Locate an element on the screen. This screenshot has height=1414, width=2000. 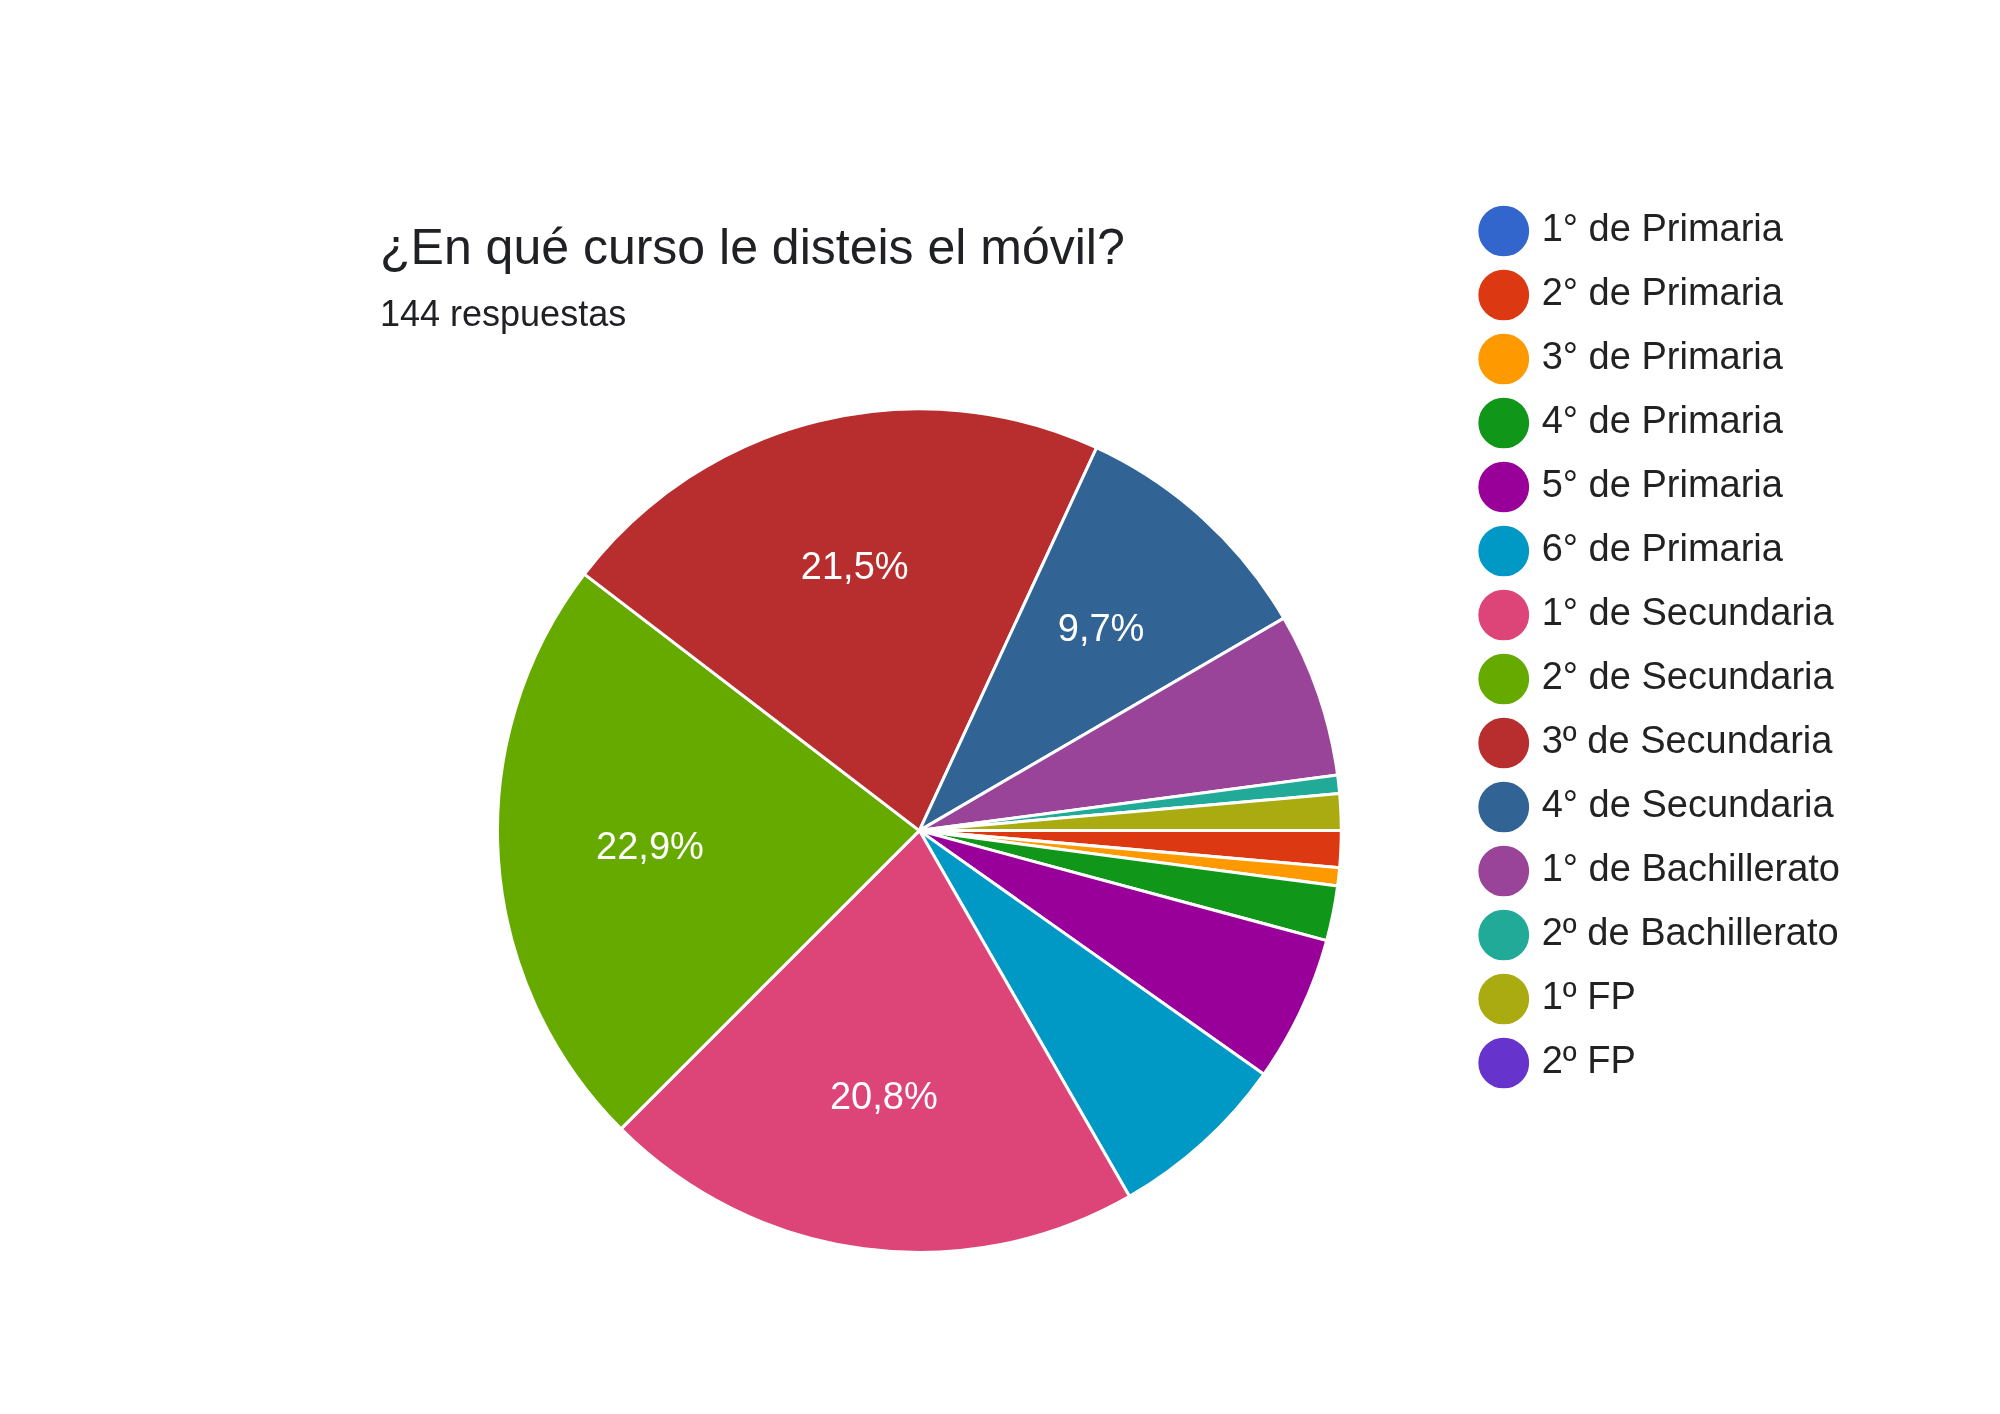
legend-label: 5° de Primaria is located at coordinates (1662, 484).